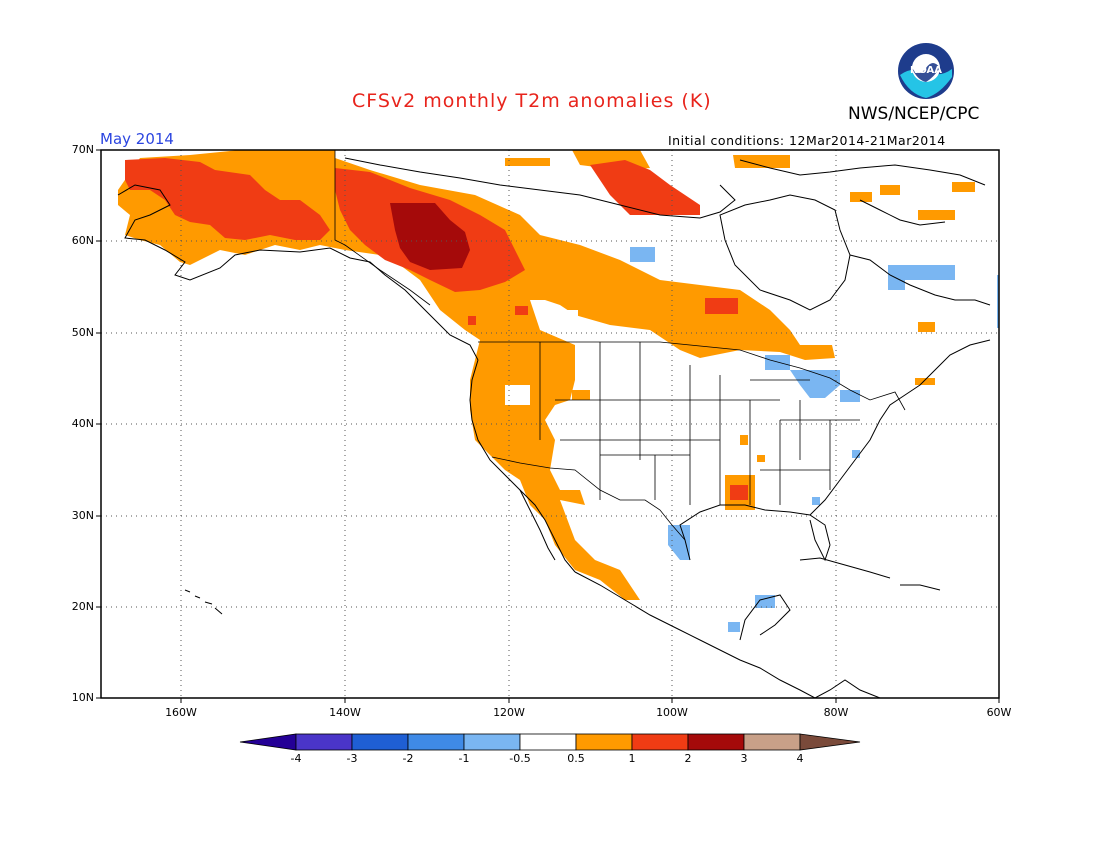 The image size is (1100, 850). What do you see at coordinates (509, 712) in the screenshot?
I see `lon-label: 120W` at bounding box center [509, 712].